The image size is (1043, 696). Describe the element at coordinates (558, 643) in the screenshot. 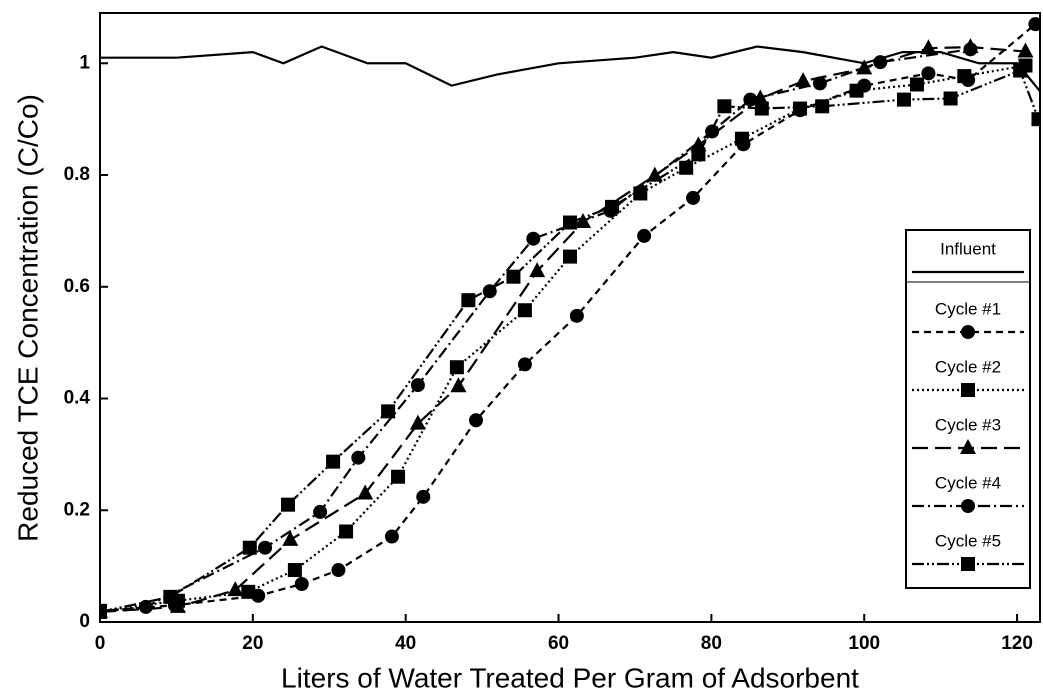

I see `x-tick-label: 60` at that location.